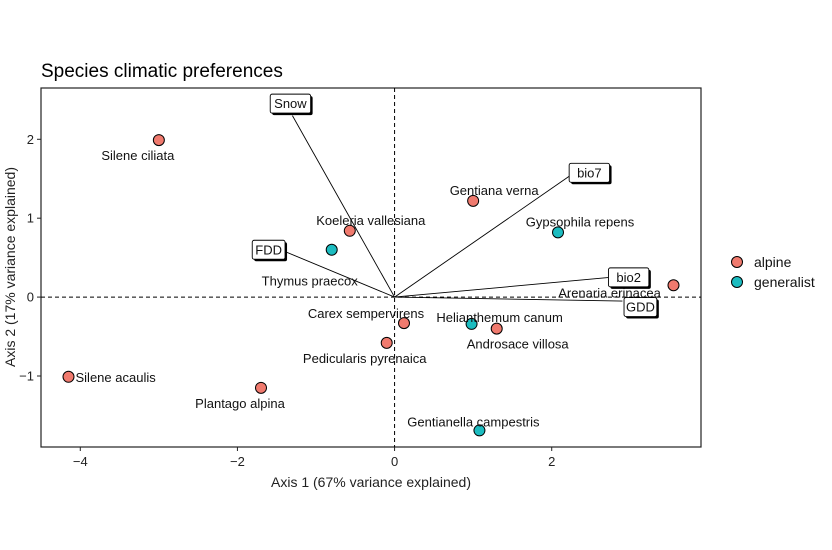 The width and height of the screenshot is (832, 550). Describe the element at coordinates (30, 297) in the screenshot. I see `y-tick-label: 0` at that location.